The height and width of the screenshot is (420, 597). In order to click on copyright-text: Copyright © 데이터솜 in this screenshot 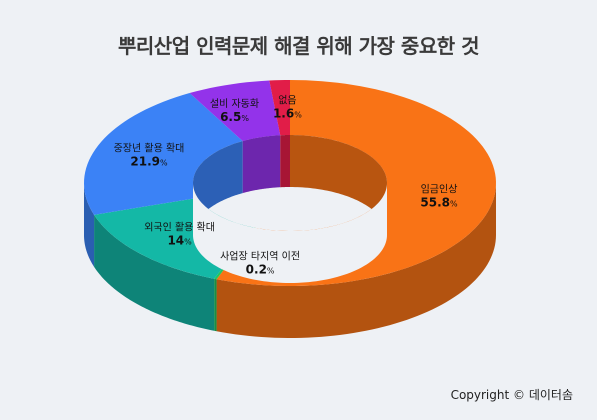, I will do `click(511, 395)`.